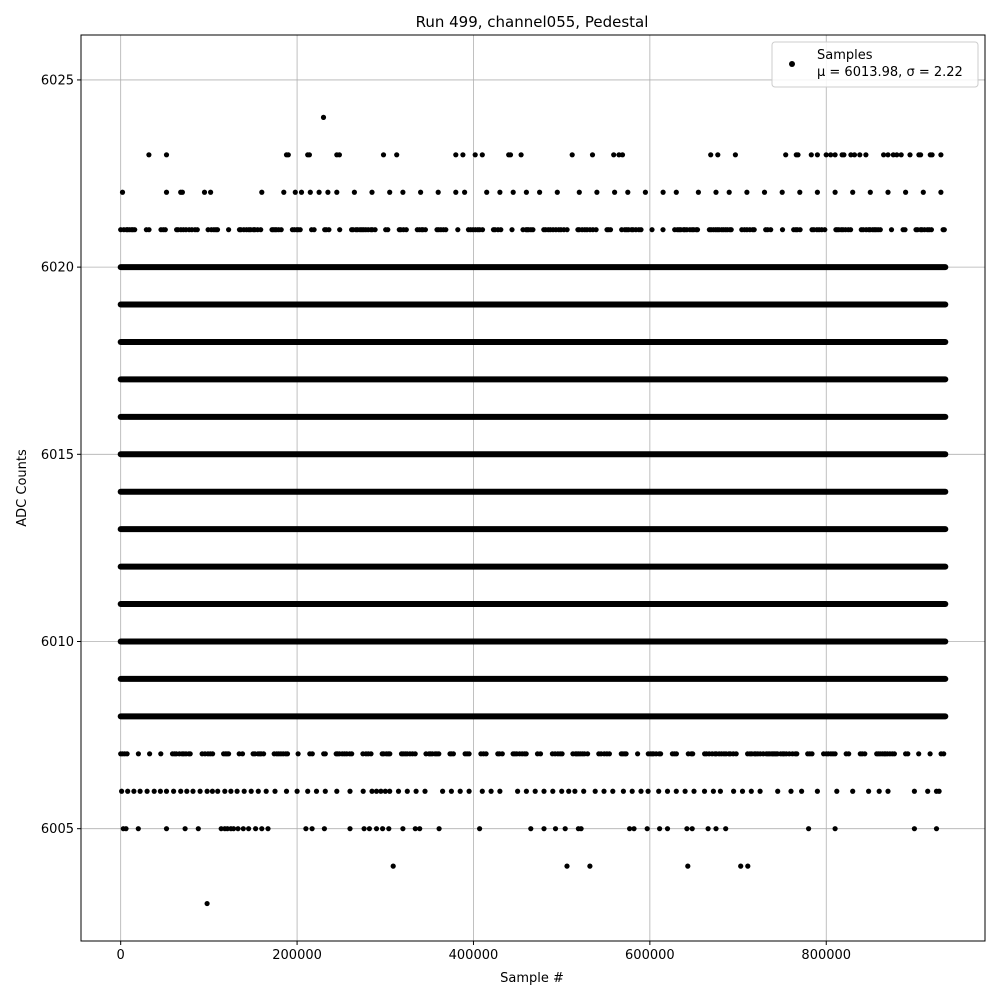  I want to click on legend: Samples μ = 6013.98, σ = 2.22, so click(875, 64).